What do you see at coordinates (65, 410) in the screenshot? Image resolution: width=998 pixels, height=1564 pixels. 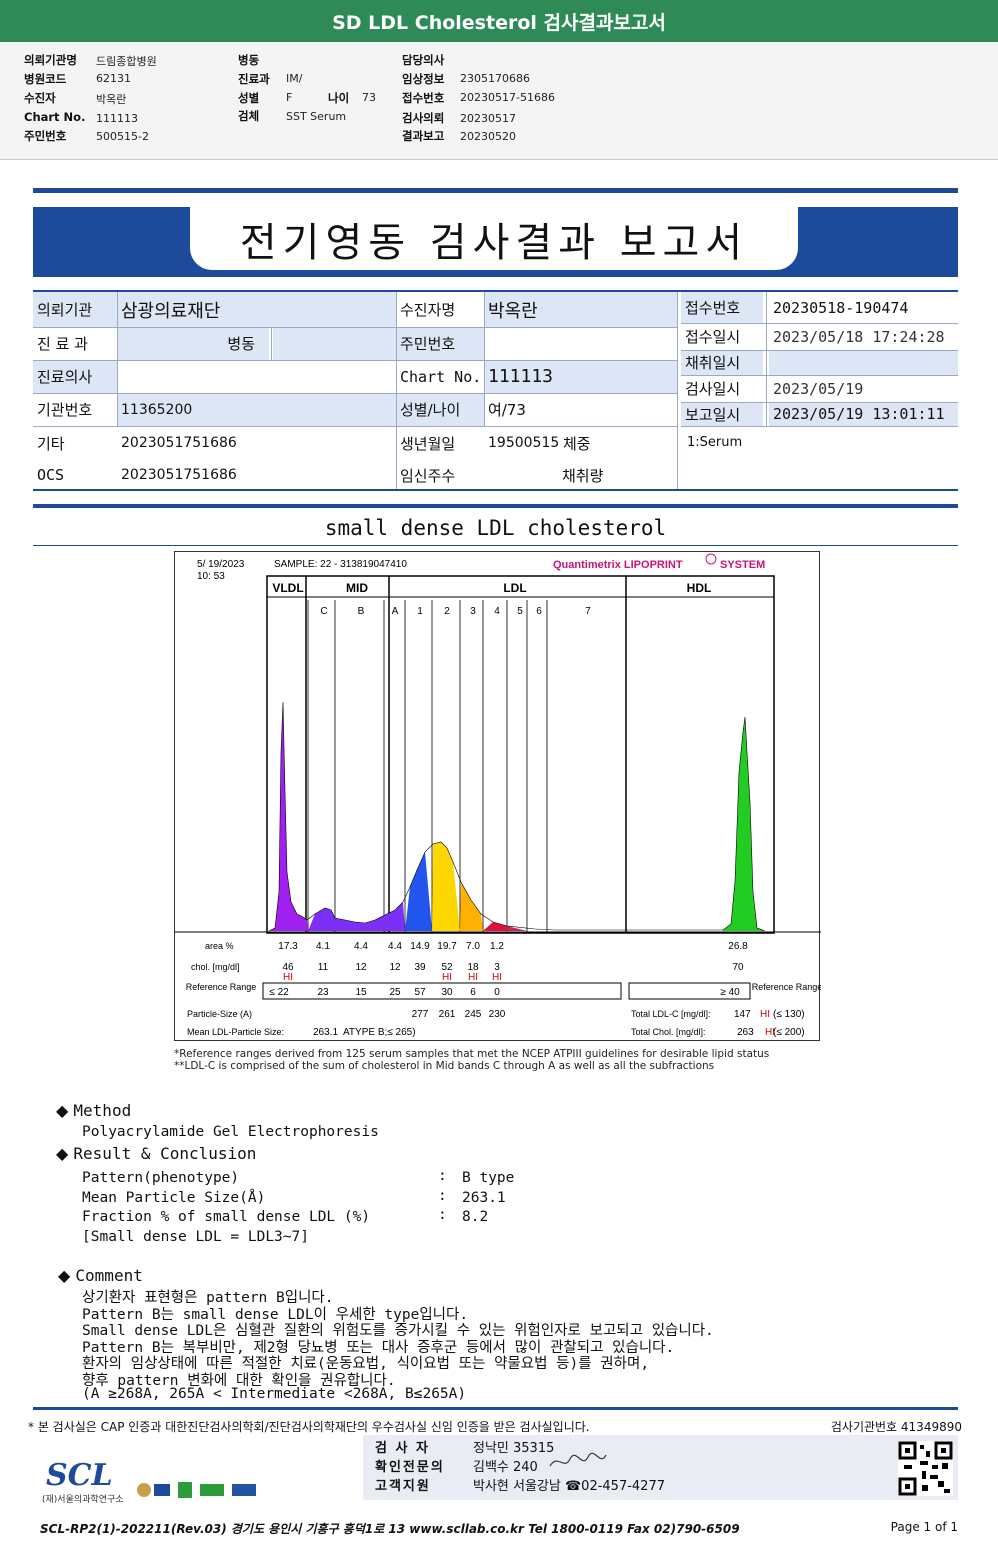 I see `label-inst-no: 기관번호` at bounding box center [65, 410].